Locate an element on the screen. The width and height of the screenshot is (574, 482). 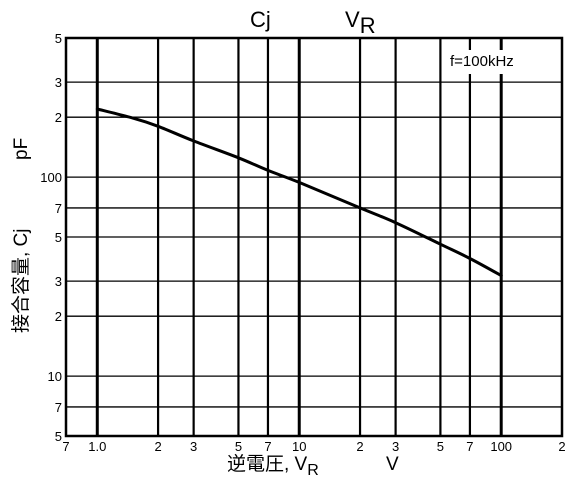
annotation-background is located at coordinates (499, 62).